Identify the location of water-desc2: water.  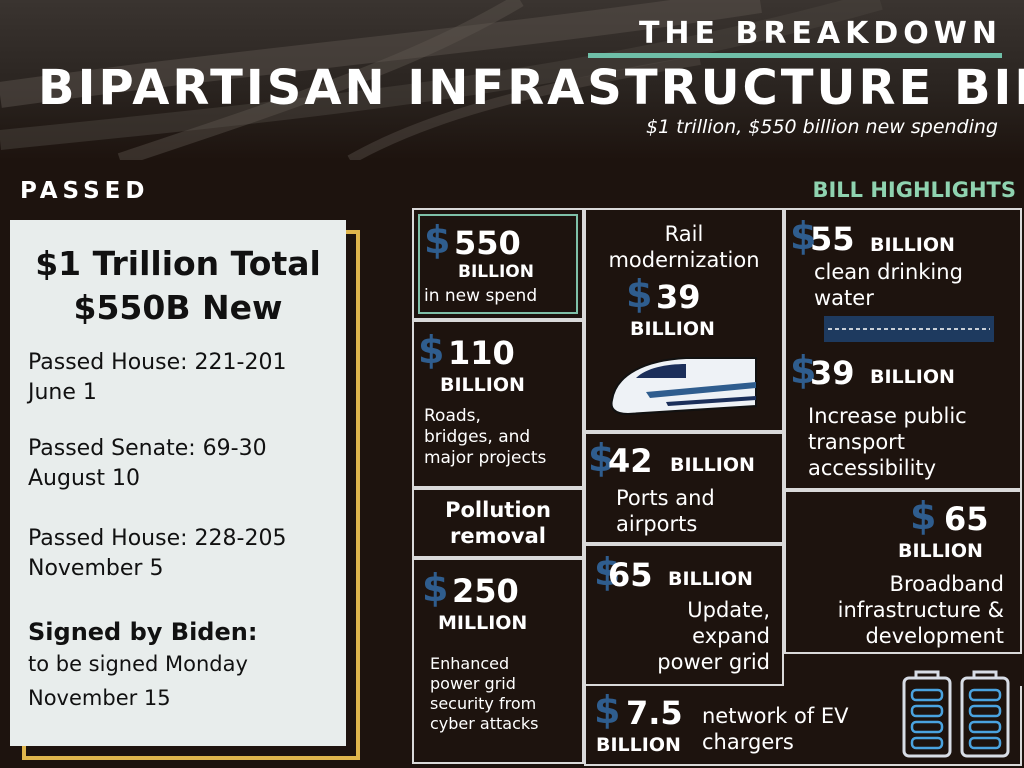
(844, 298).